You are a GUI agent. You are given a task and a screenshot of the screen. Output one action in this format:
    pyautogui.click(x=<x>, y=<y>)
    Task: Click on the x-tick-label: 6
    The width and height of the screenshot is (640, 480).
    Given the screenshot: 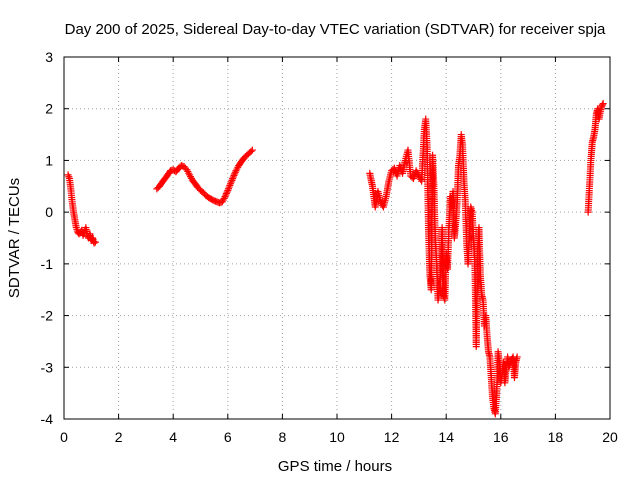 What is the action you would take?
    pyautogui.click(x=228, y=437)
    